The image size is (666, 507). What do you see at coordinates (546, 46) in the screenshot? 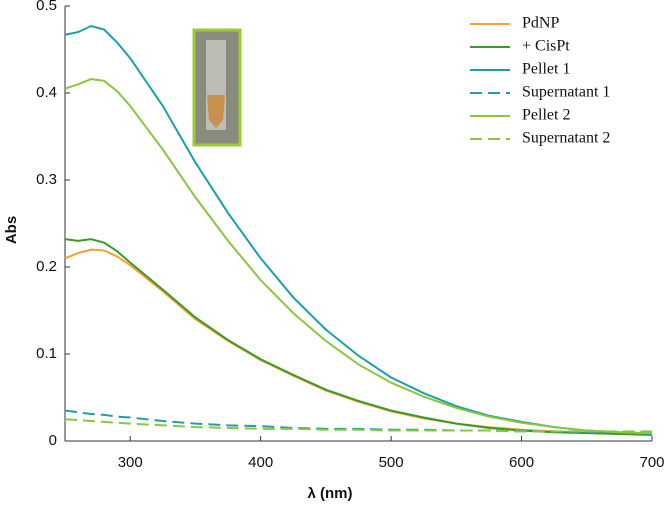
I see `legend-label: + CisPt` at bounding box center [546, 46].